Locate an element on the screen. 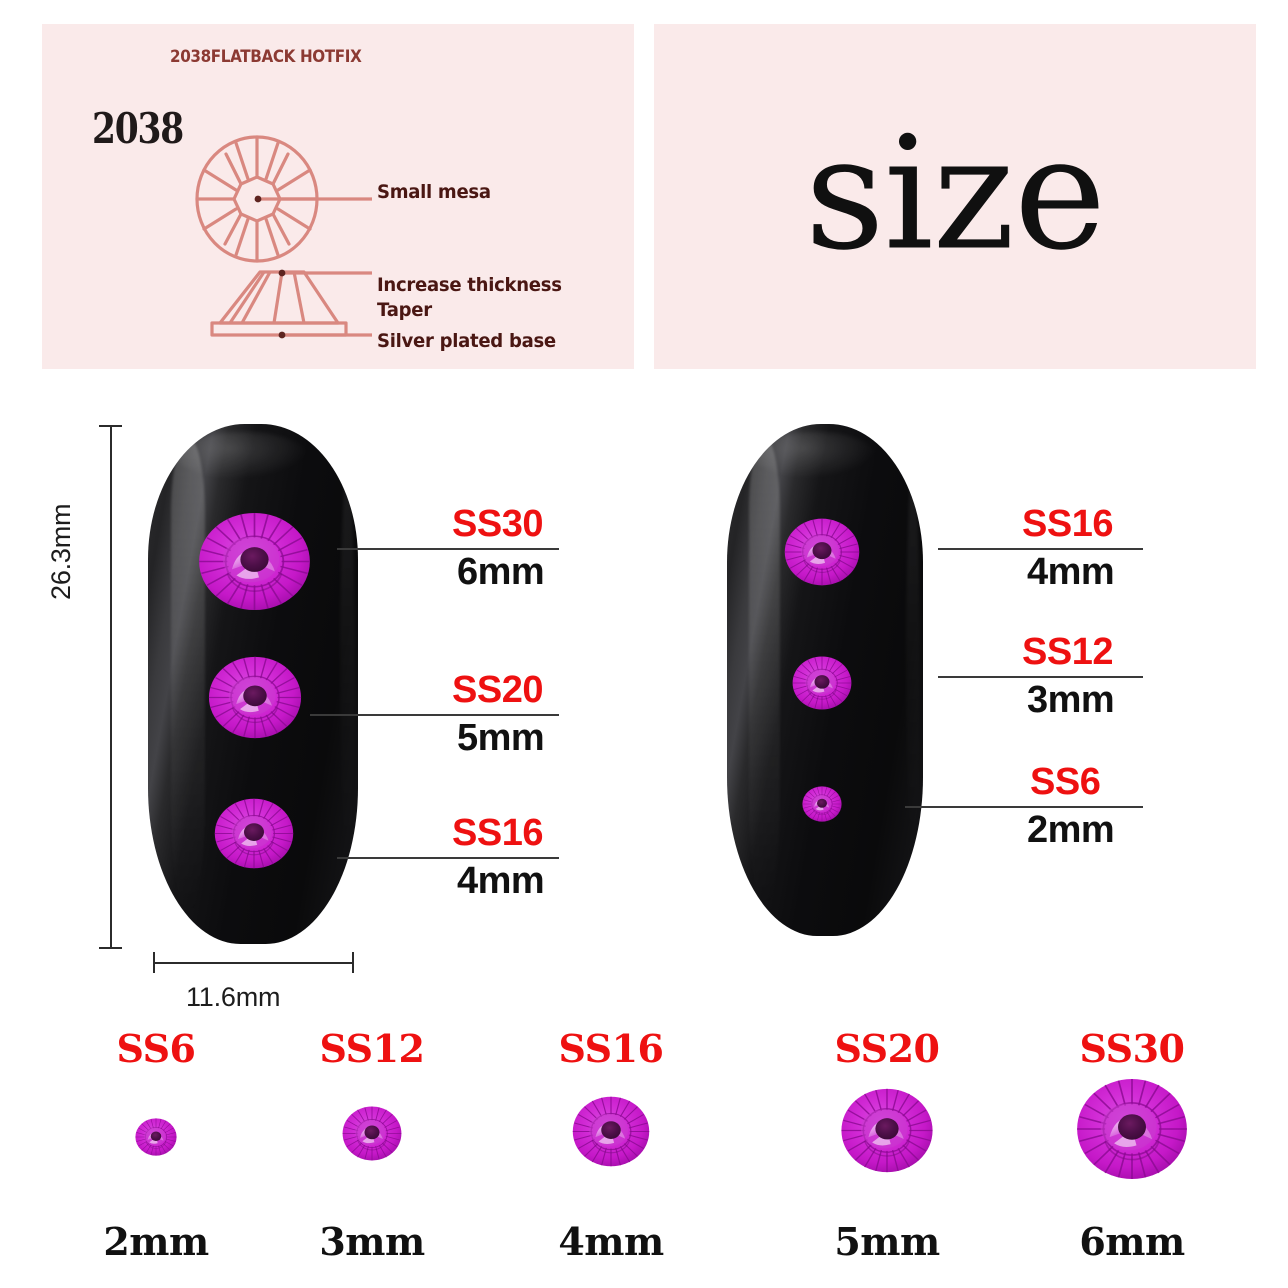  size-item-ss16: SS16 4mm is located at coordinates (611, 1154).